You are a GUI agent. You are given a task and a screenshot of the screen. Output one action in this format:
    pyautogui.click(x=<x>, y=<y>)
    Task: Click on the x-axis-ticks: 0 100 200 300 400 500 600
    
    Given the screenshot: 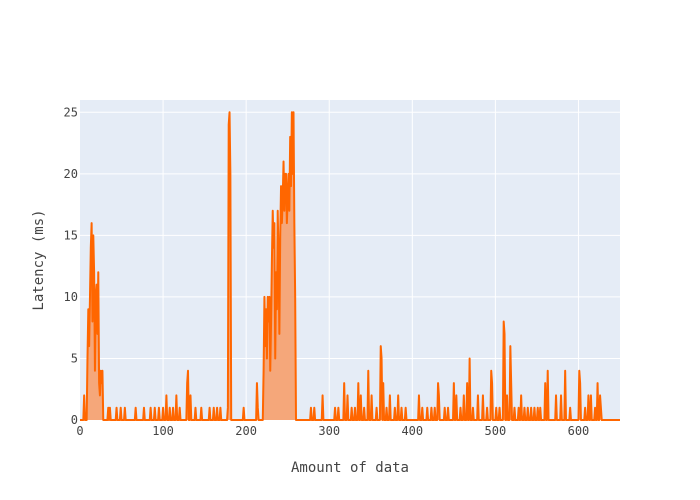 What is the action you would take?
    pyautogui.click(x=332, y=431)
    